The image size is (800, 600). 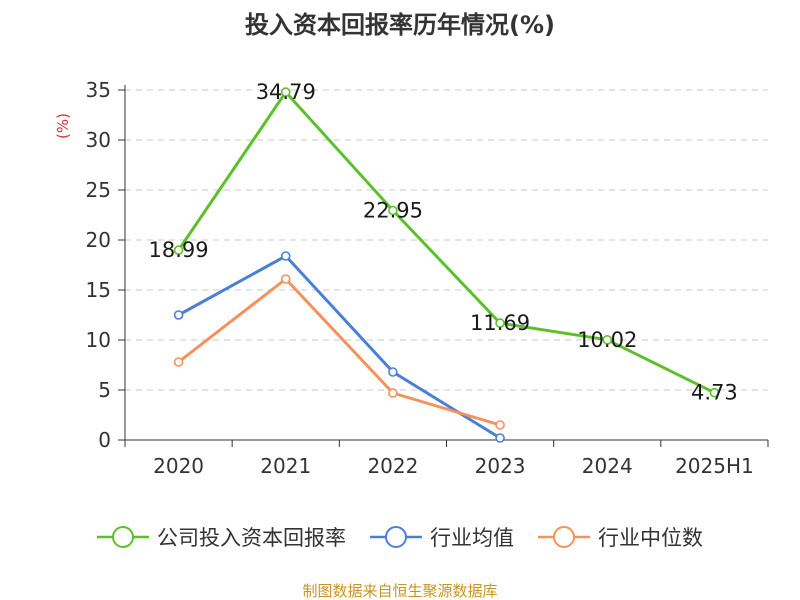 I want to click on data-label: 4.73, so click(x=714, y=393).